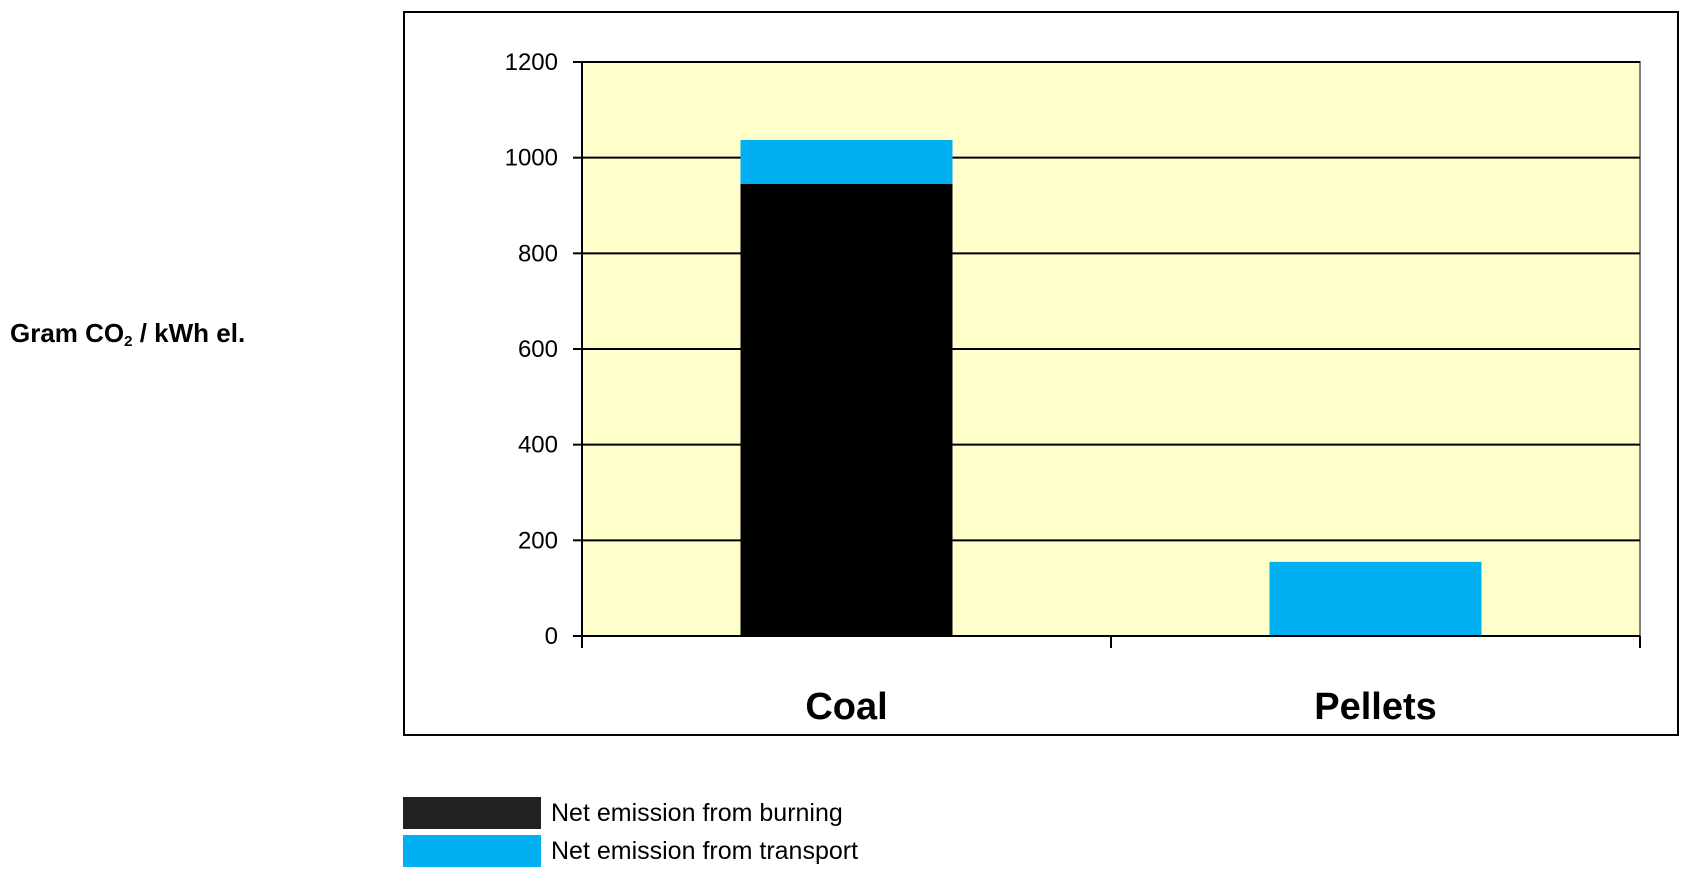 The width and height of the screenshot is (1682, 876). What do you see at coordinates (1375, 707) in the screenshot?
I see `x-tick-label: Pellets` at bounding box center [1375, 707].